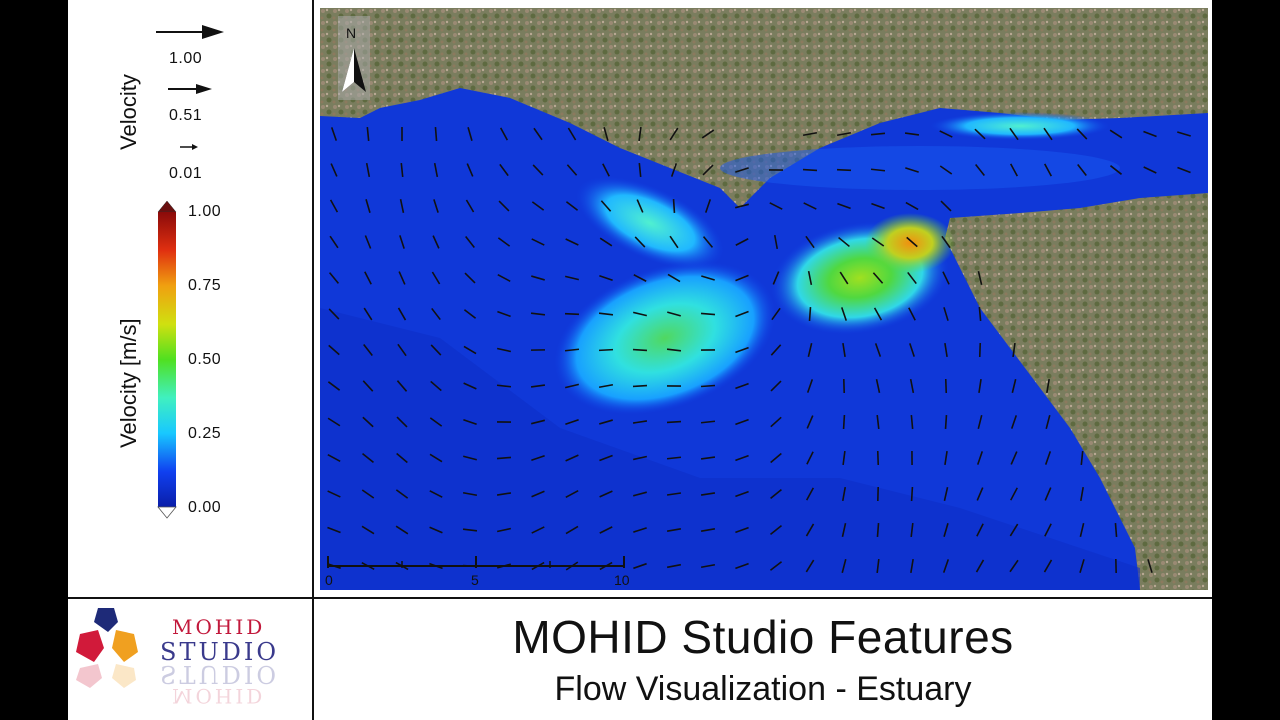 This screenshot has height=720, width=1280. Describe the element at coordinates (189, 147) in the screenshot. I see `vector-key-arrow-small` at that location.